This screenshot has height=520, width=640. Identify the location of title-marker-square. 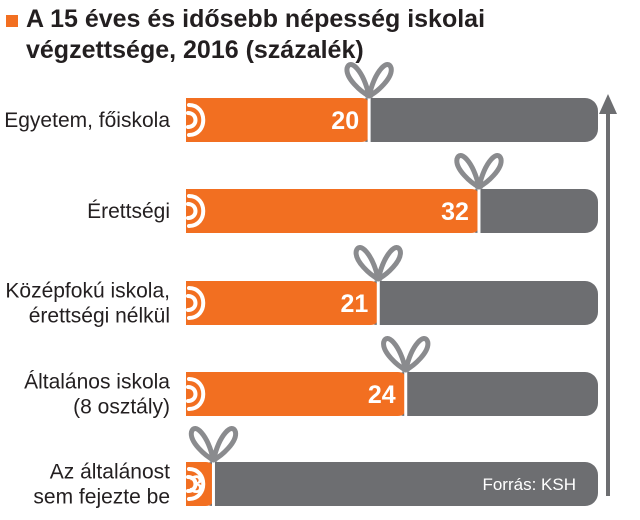
(12, 21).